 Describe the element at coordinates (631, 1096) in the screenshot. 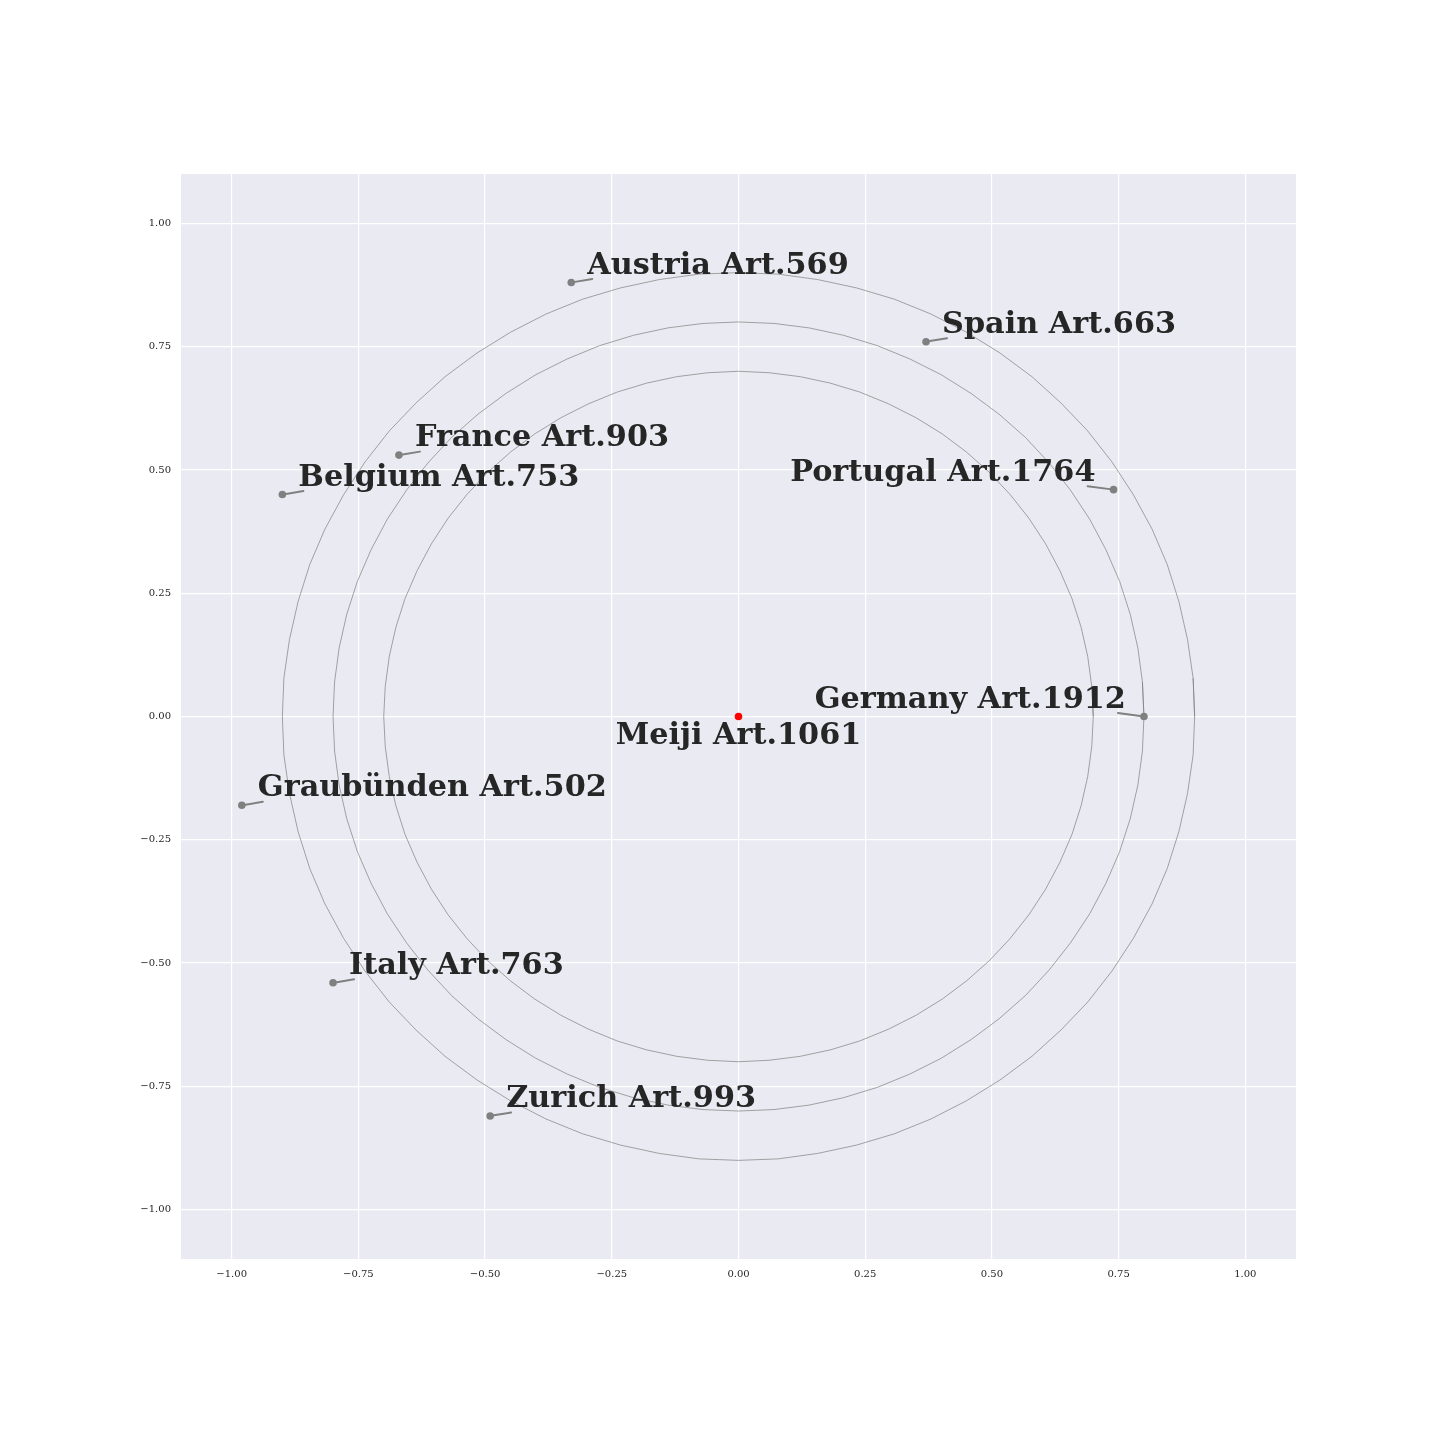

I see `annotation: Zurich Art.993` at that location.